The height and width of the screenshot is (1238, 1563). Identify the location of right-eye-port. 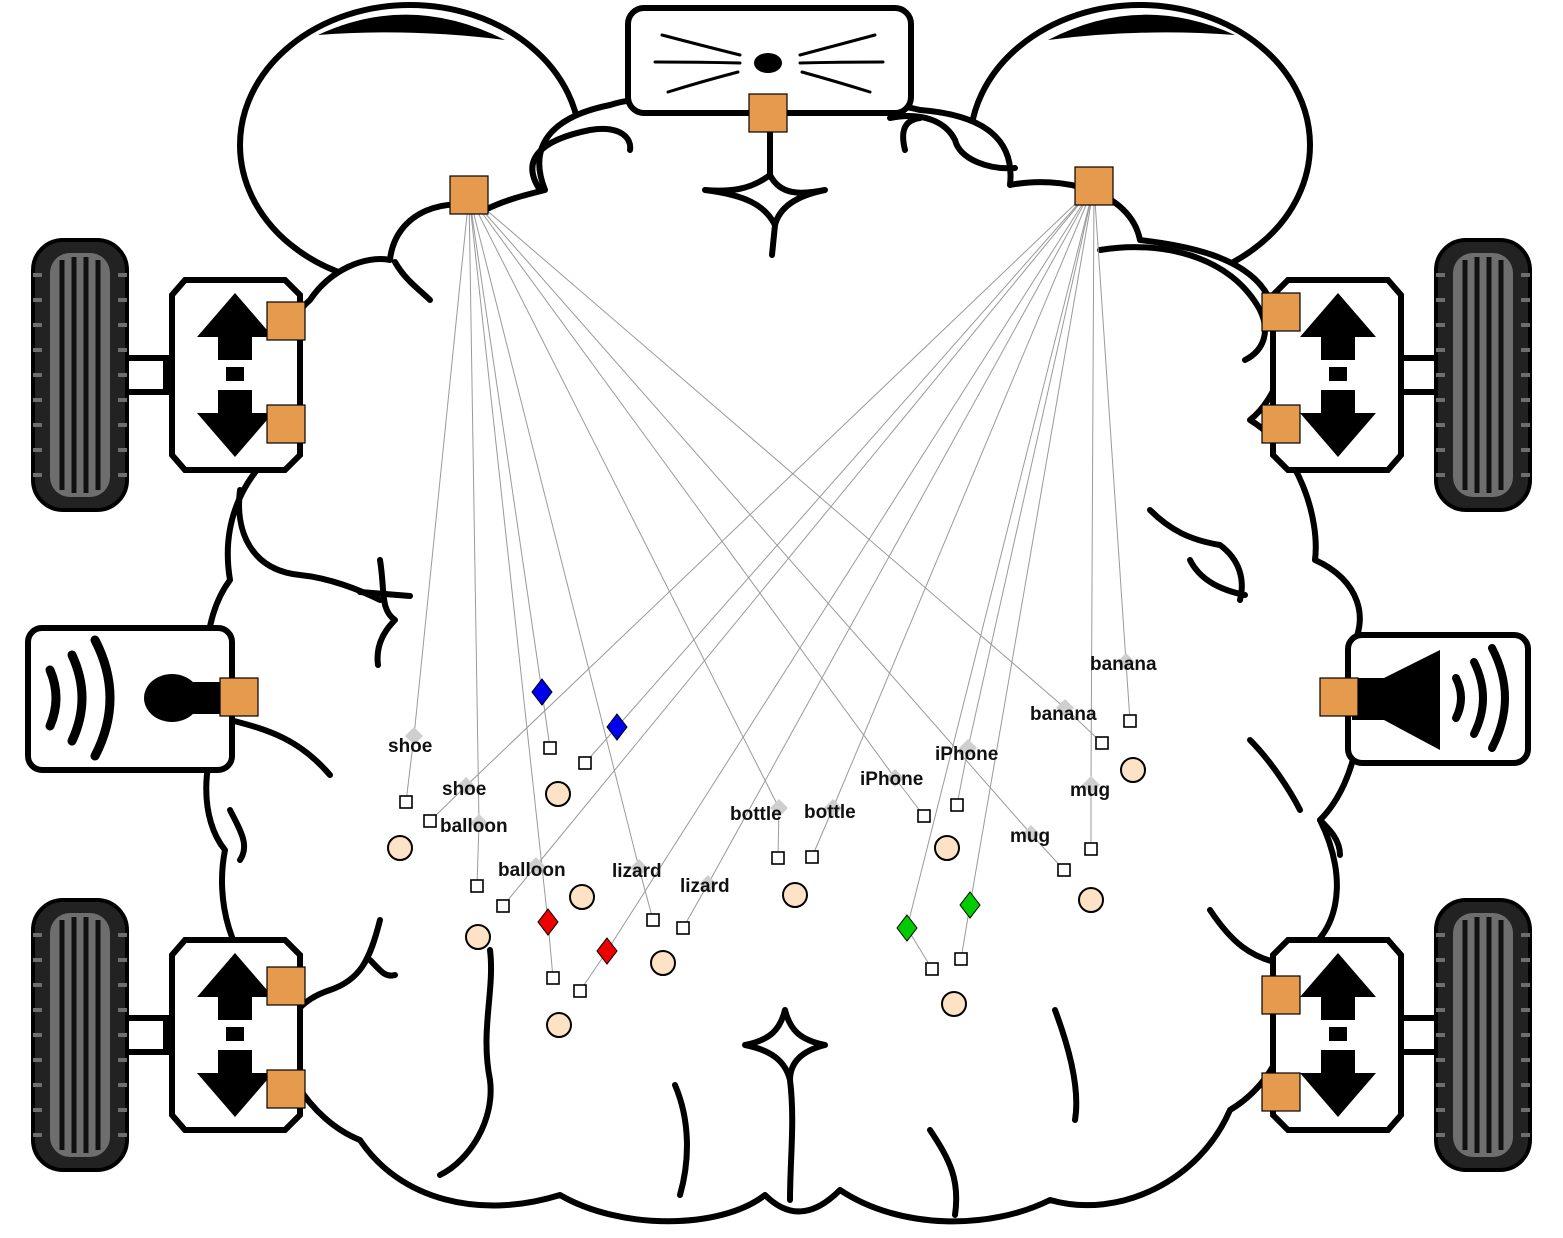
(1094, 186).